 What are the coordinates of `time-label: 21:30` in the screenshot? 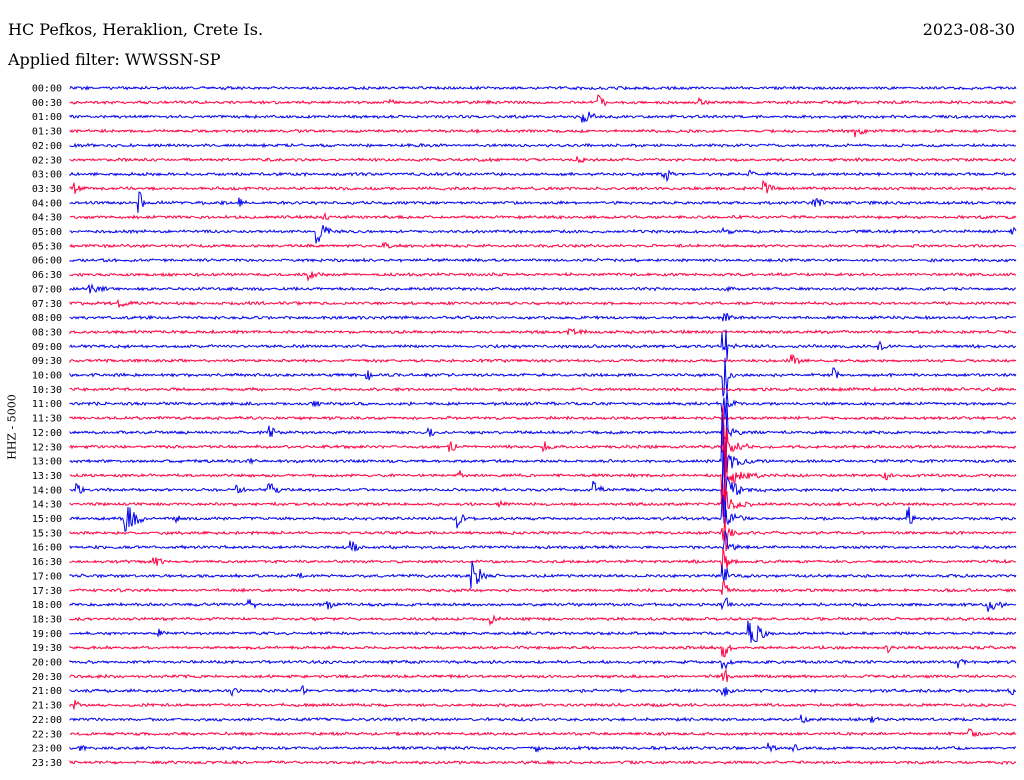 It's located at (47, 706).